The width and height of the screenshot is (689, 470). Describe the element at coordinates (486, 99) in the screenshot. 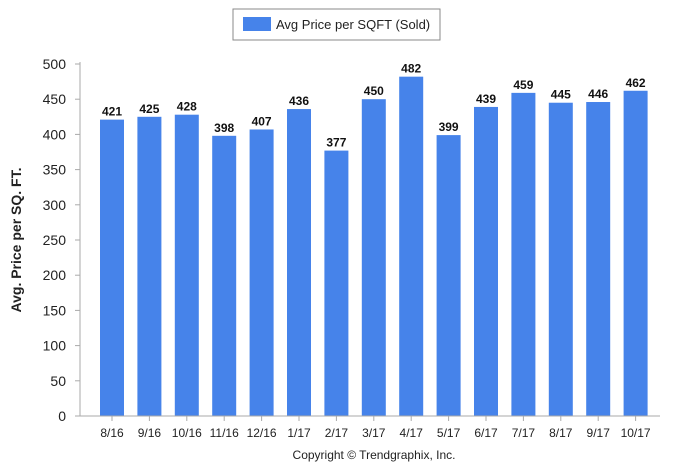

I see `bar-value-label: 439` at that location.